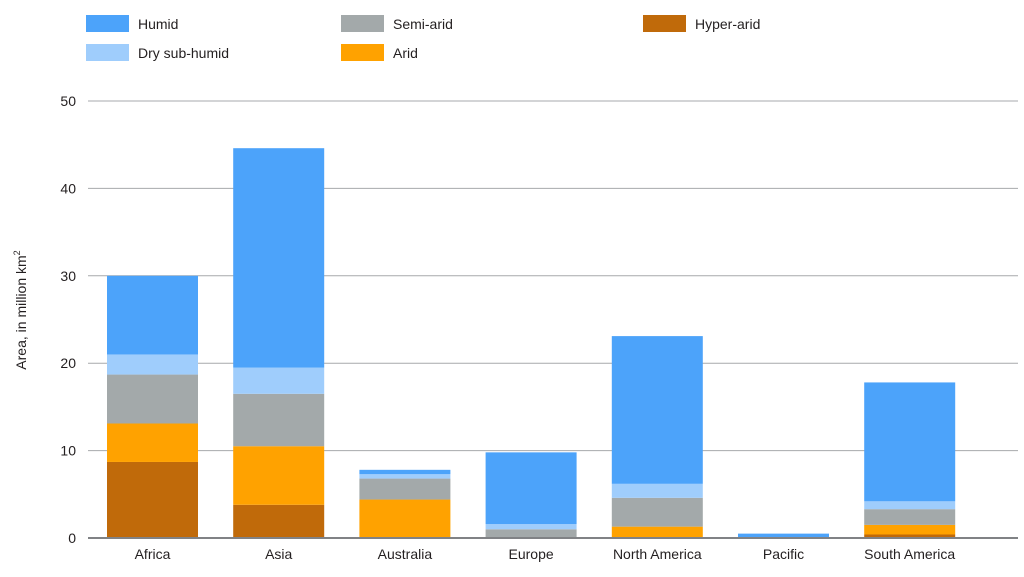 This screenshot has height=577, width=1024. What do you see at coordinates (68, 451) in the screenshot?
I see `y-tick-label: 10` at bounding box center [68, 451].